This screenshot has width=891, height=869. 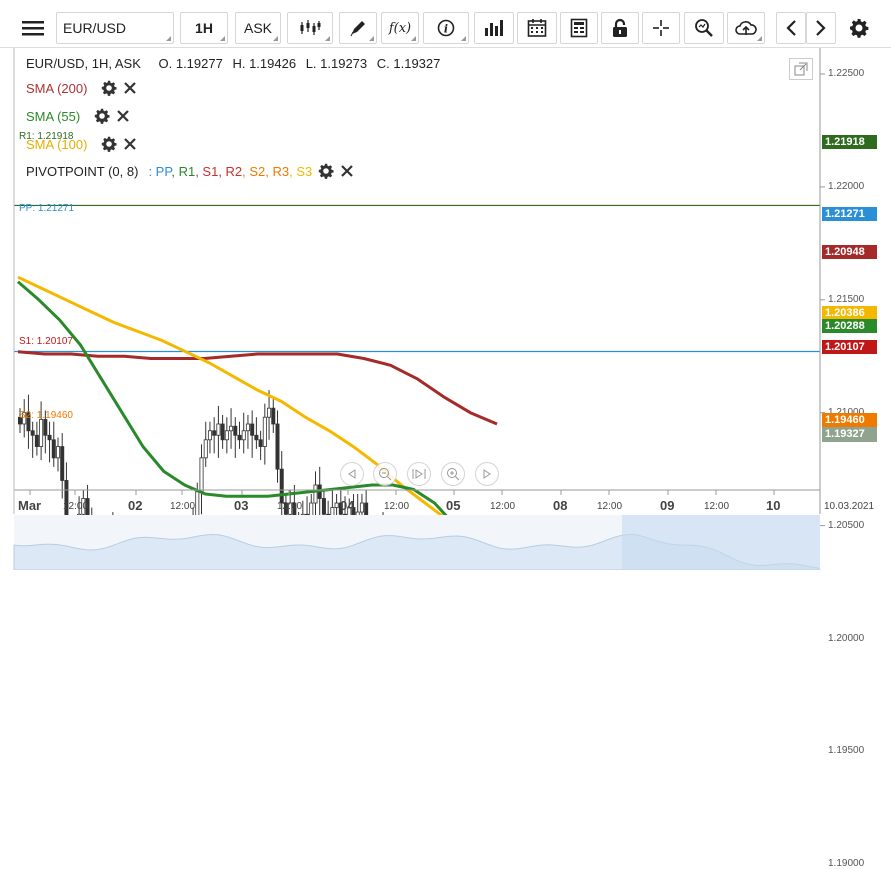 What do you see at coordinates (301, 171) in the screenshot?
I see `pivot-legend-item: , S3` at bounding box center [301, 171].